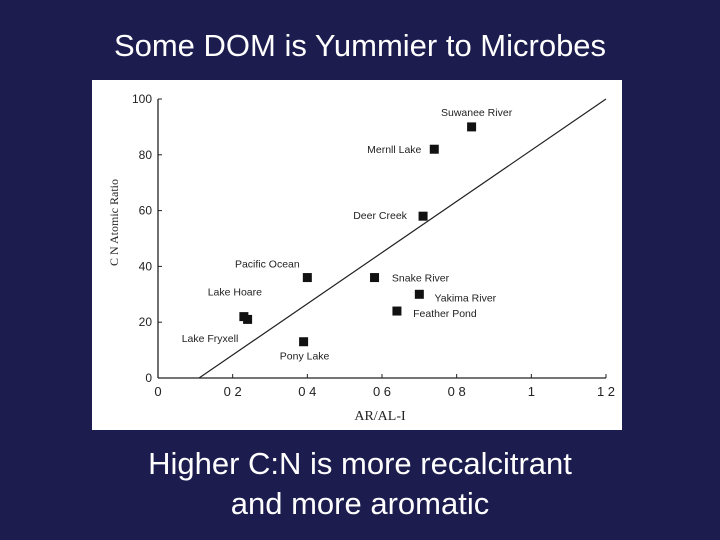 Image resolution: width=720 pixels, height=540 pixels. I want to click on data-point-label: Pony Lake, so click(305, 357).